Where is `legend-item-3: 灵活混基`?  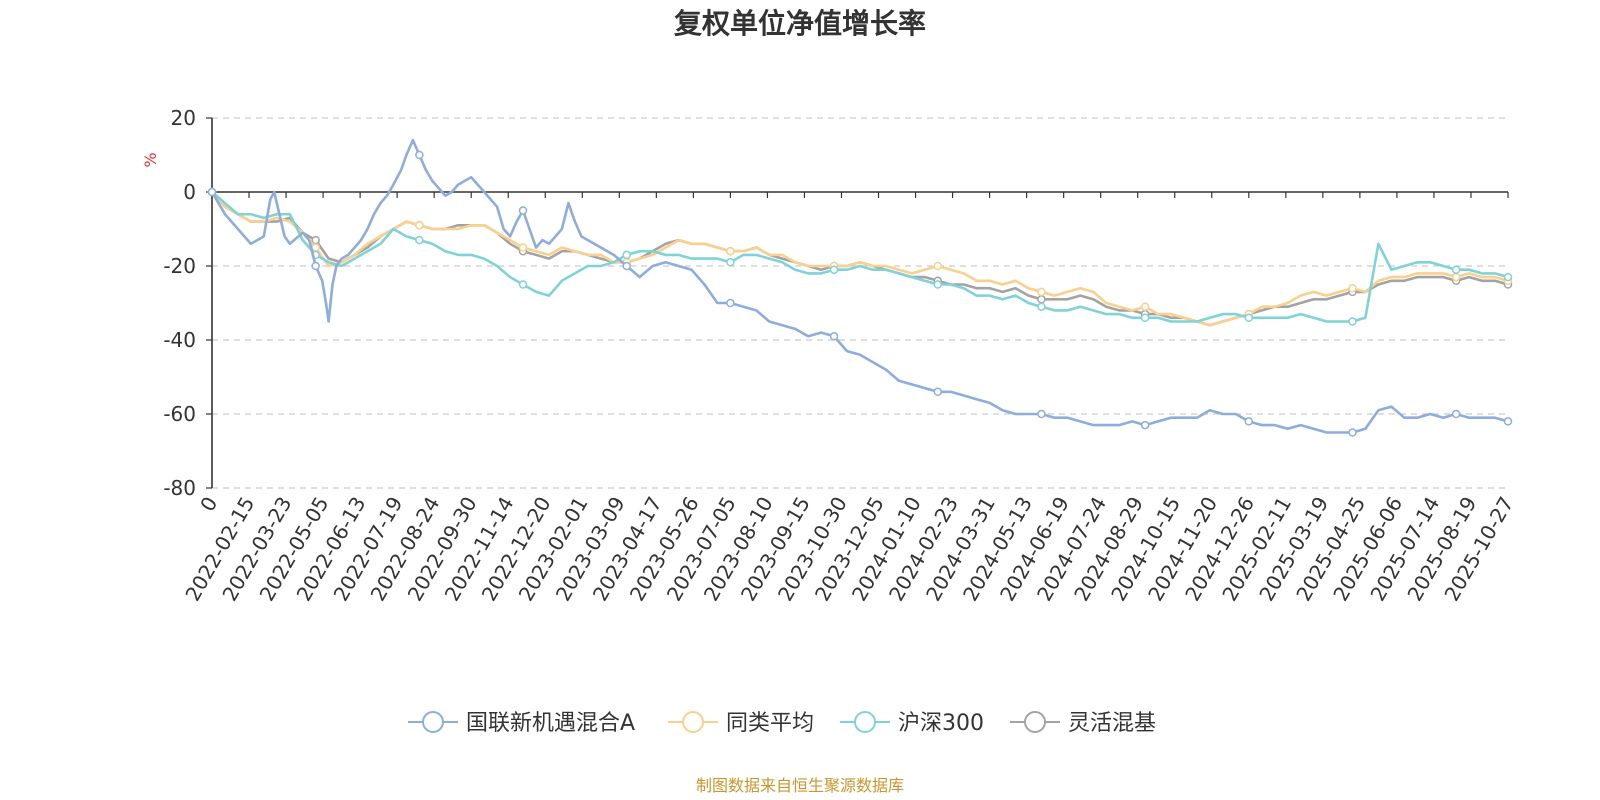 legend-item-3: 灵活混基 is located at coordinates (1083, 723).